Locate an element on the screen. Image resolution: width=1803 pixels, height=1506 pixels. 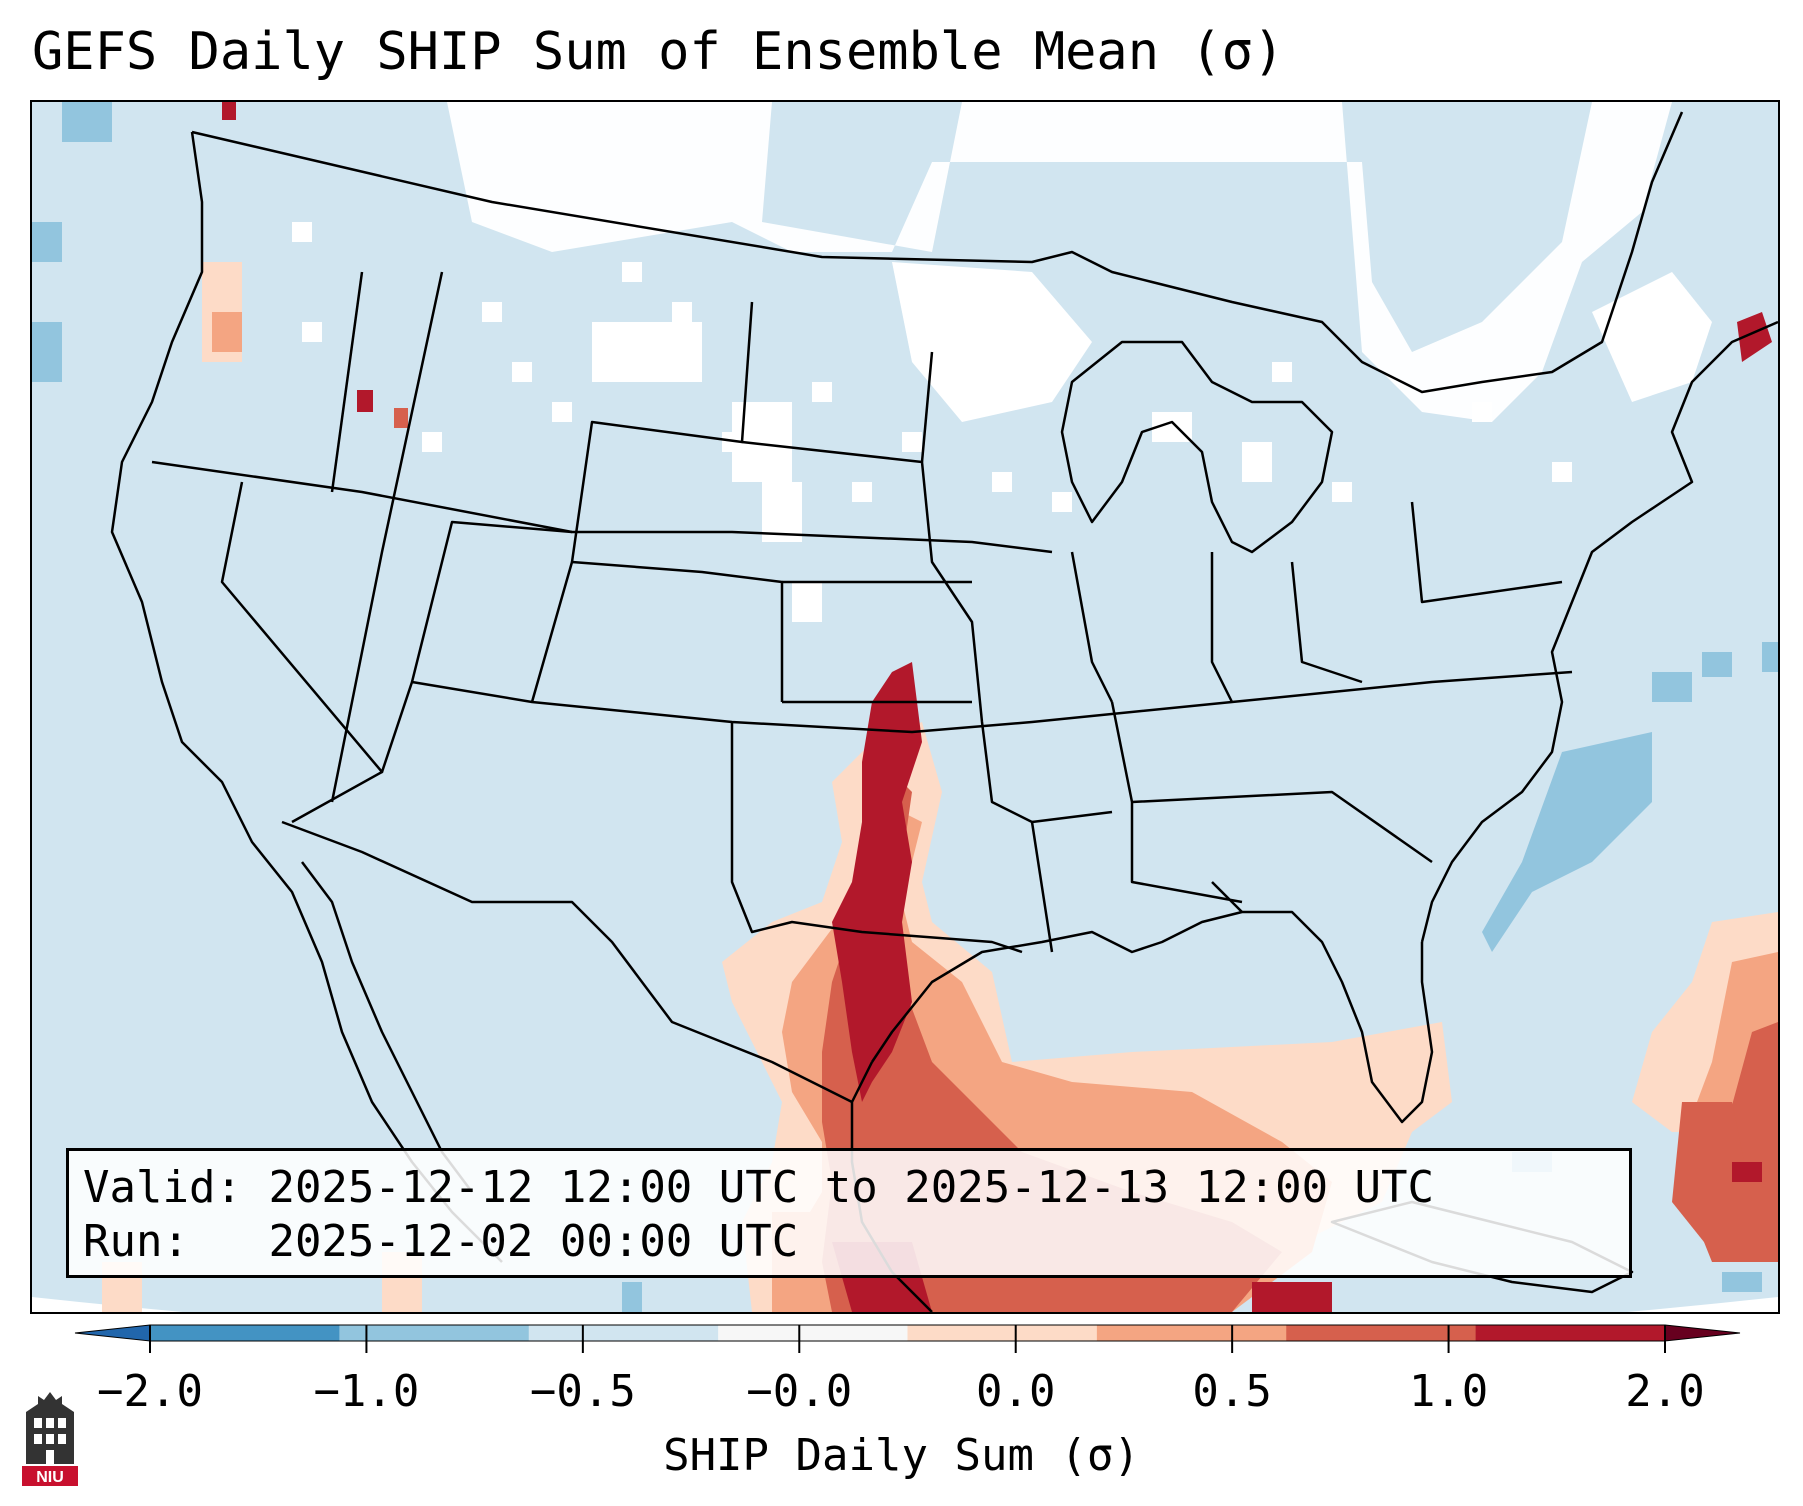
colorbar-extend-low is located at coordinates (112, 1333).